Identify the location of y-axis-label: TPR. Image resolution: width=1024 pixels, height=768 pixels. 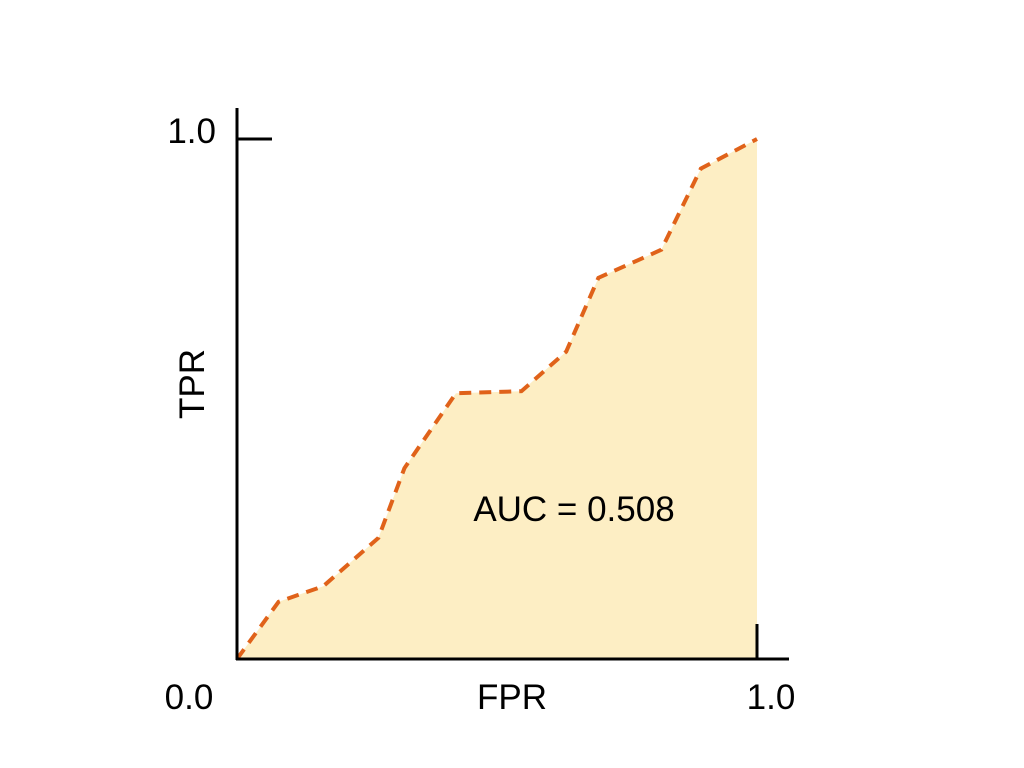
(192, 384).